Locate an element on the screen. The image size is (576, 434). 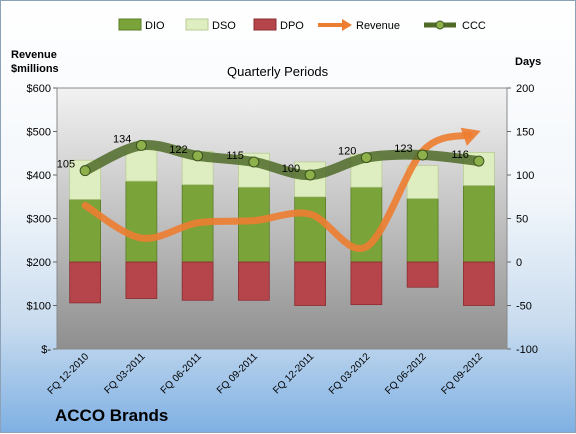
ccc-data-label: 122 is located at coordinates (178, 150).